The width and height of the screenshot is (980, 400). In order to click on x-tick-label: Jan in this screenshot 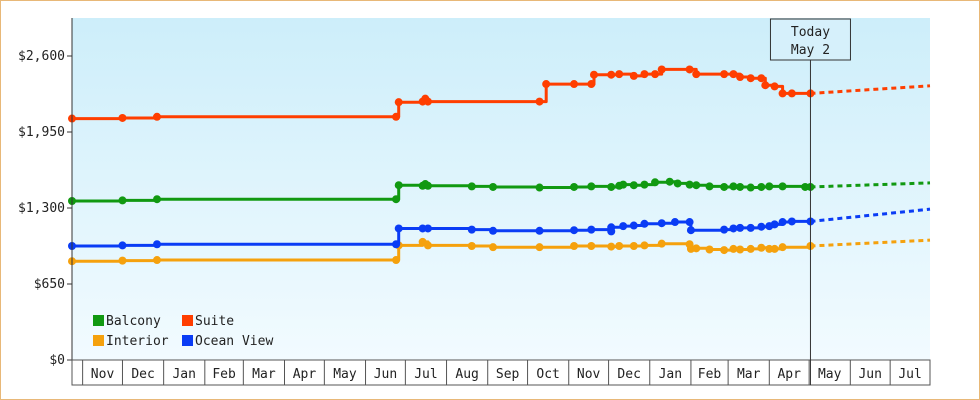, I will do `click(183, 374)`.